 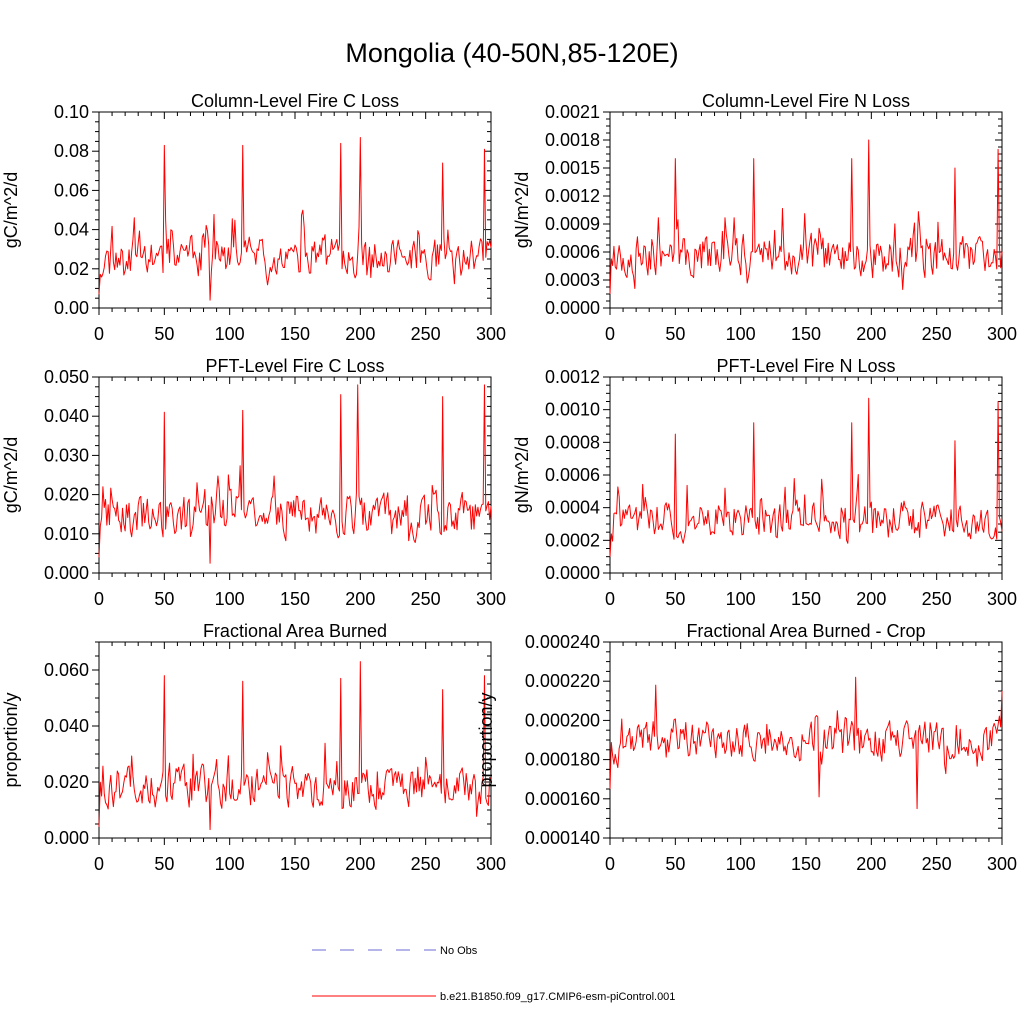 I want to click on y-tick-label: 0.0010, so click(x=572, y=410).